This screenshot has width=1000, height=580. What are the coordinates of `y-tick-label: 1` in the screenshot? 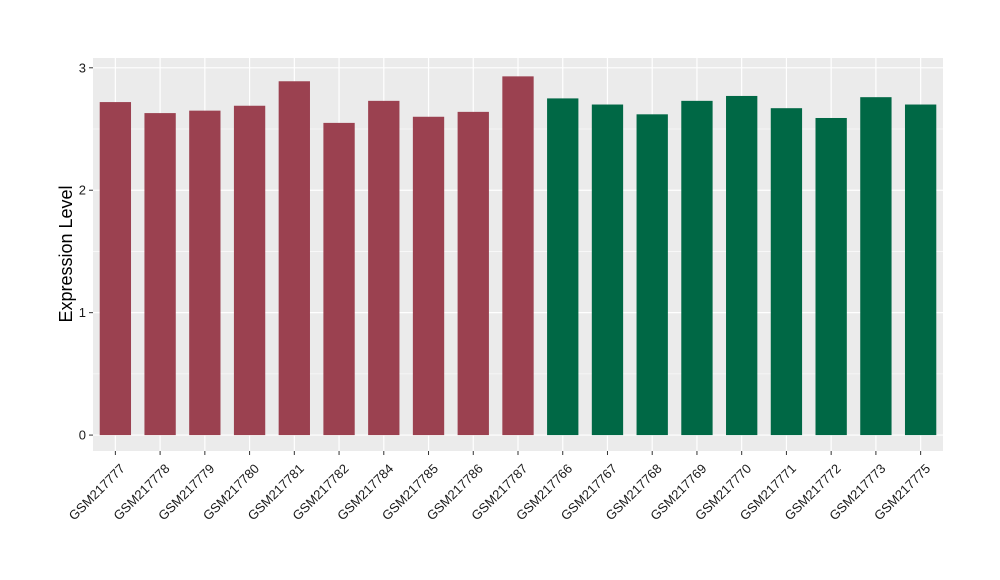 It's located at (82, 312).